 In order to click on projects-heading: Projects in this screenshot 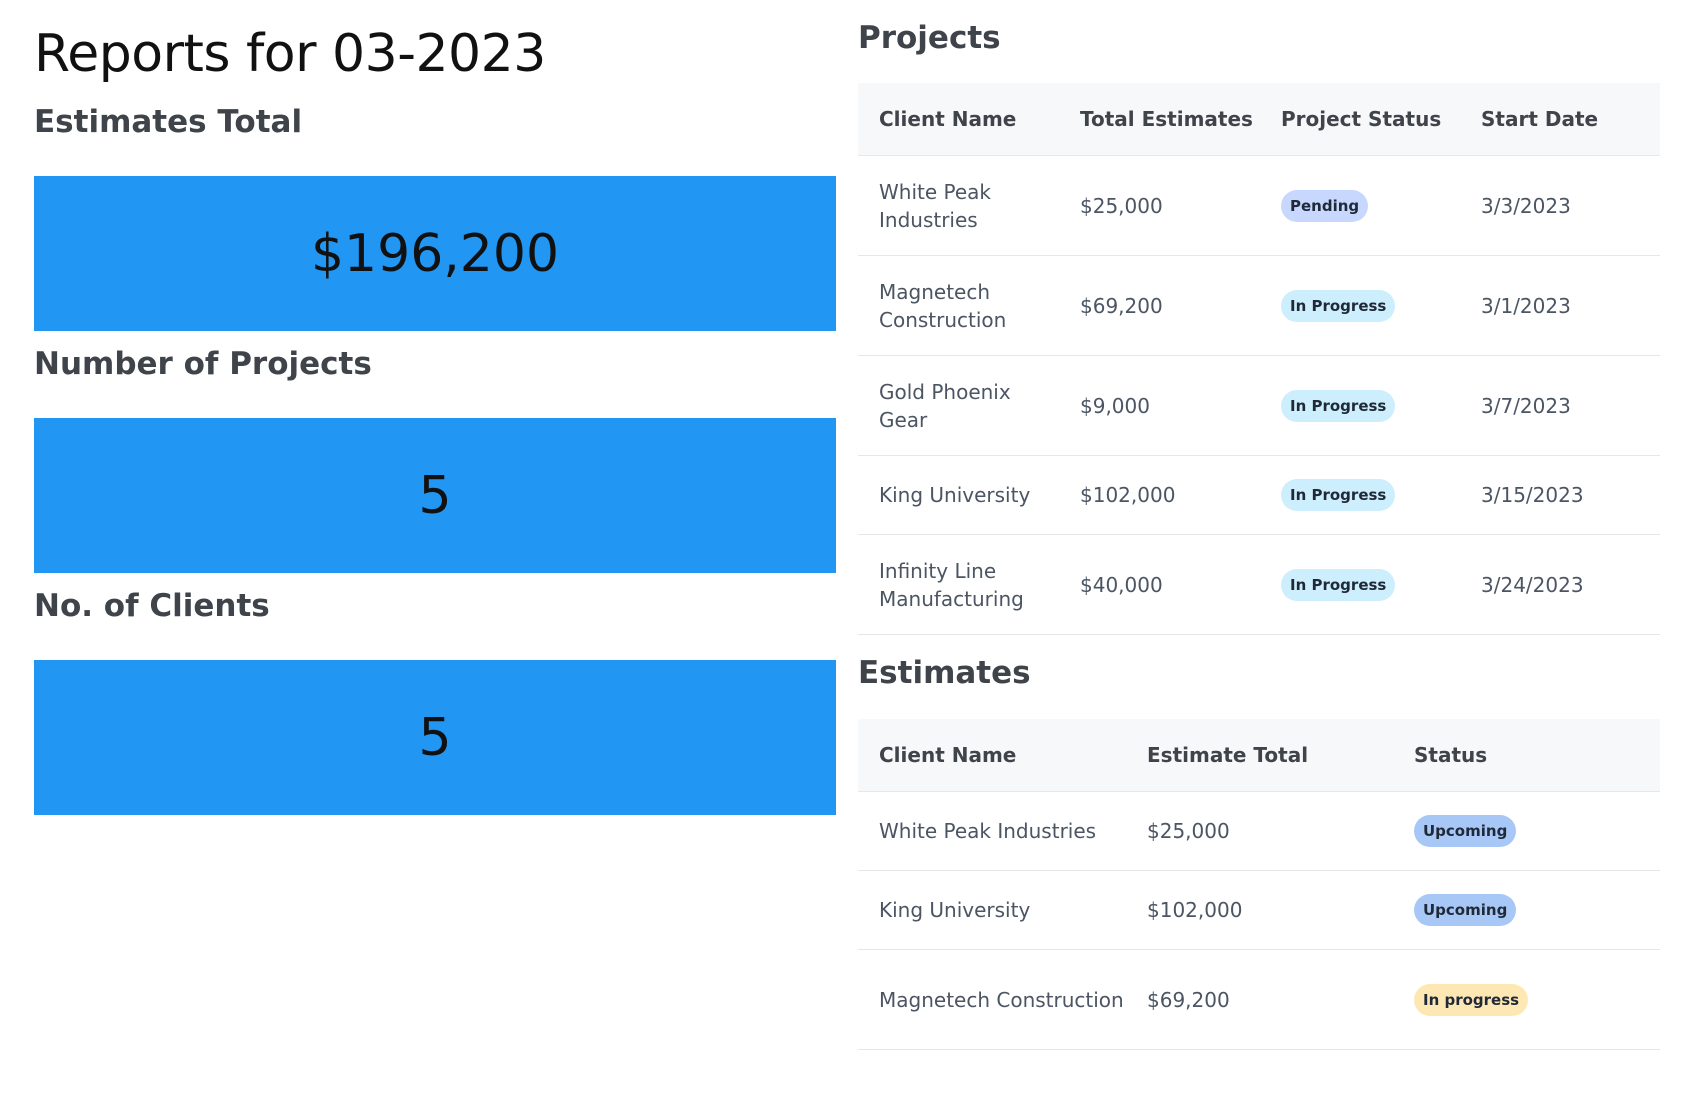, I will do `click(929, 38)`.